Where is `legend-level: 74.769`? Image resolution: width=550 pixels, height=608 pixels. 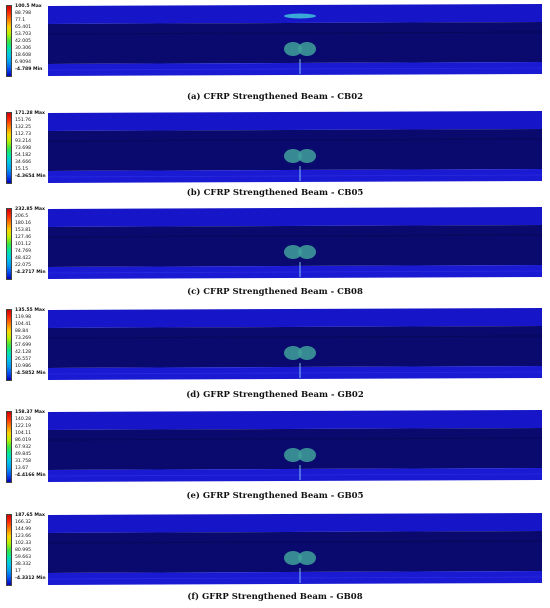
legend-level: 74.769 is located at coordinates (23, 251).